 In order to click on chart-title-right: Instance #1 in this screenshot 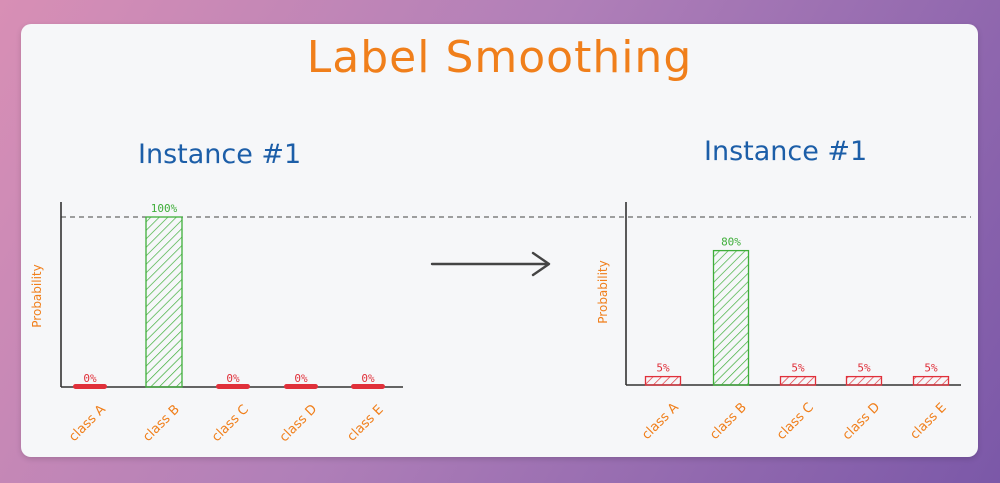, I will do `click(786, 151)`.